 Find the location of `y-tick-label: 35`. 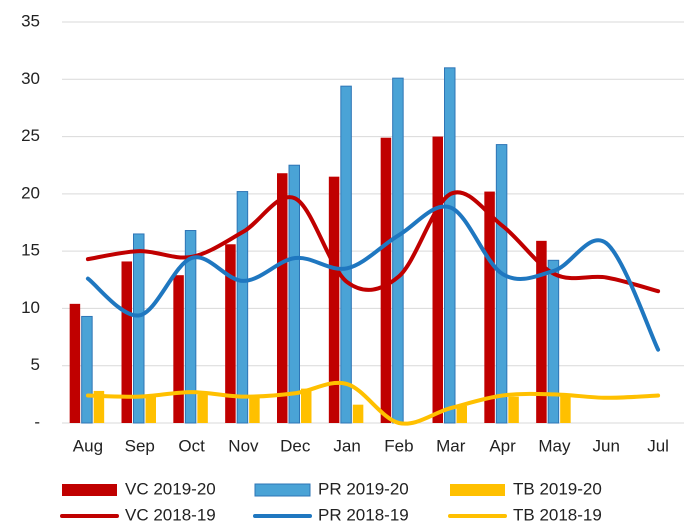

y-tick-label: 35 is located at coordinates (30, 20).